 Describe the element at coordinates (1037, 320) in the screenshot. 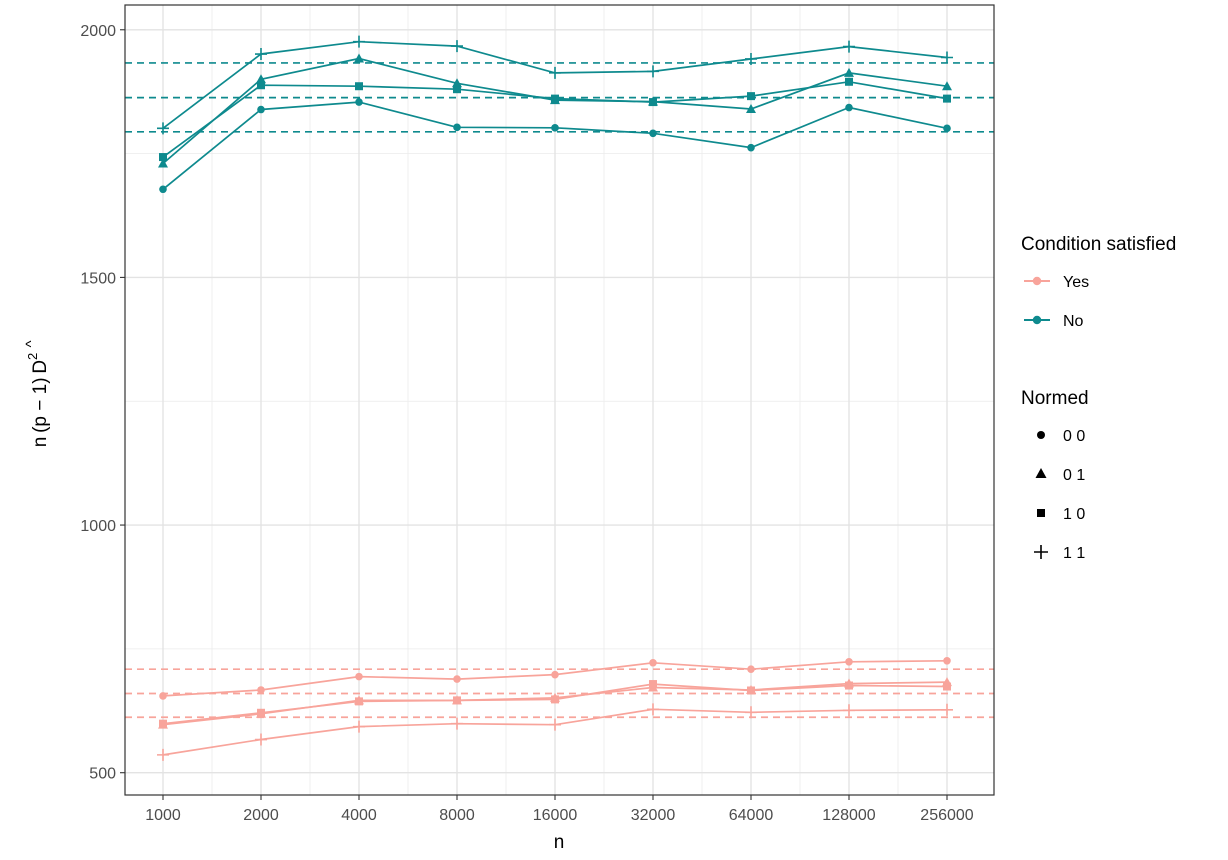

I see `legend-key-no-point` at that location.